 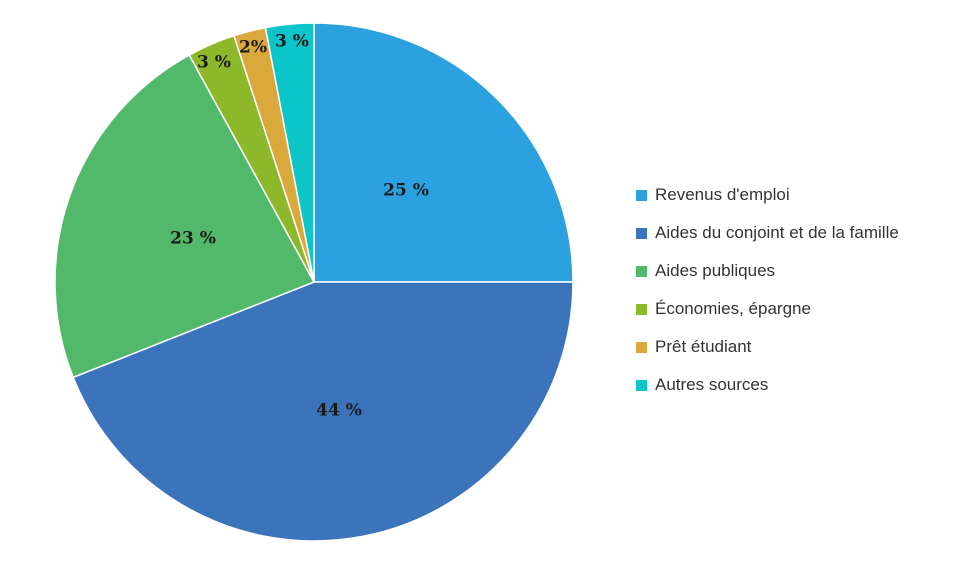 I want to click on slice-data-label: 2%, so click(x=253, y=48).